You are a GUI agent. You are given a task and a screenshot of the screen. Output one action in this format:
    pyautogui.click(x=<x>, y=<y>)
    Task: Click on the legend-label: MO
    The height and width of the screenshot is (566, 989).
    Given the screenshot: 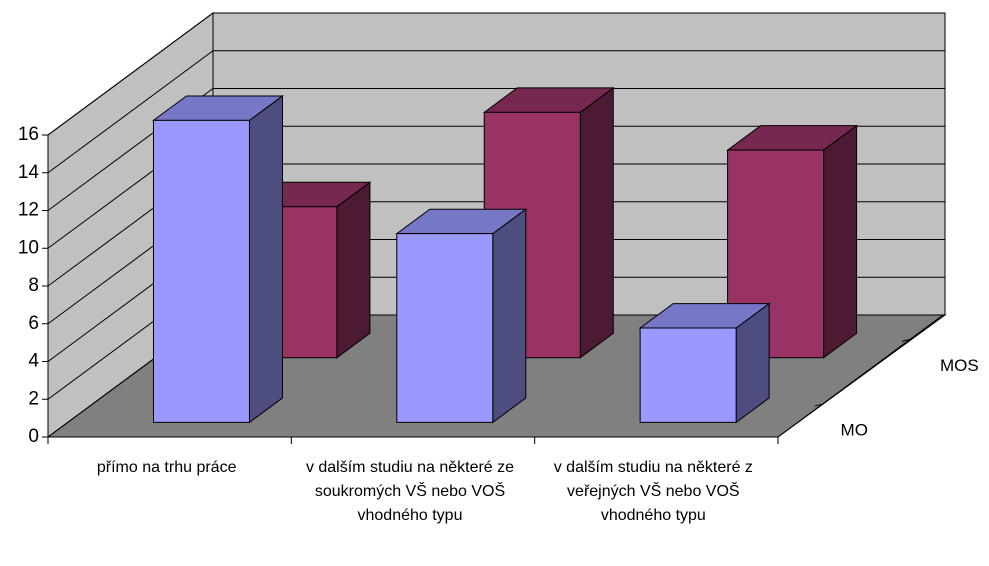 What is the action you would take?
    pyautogui.click(x=854, y=430)
    